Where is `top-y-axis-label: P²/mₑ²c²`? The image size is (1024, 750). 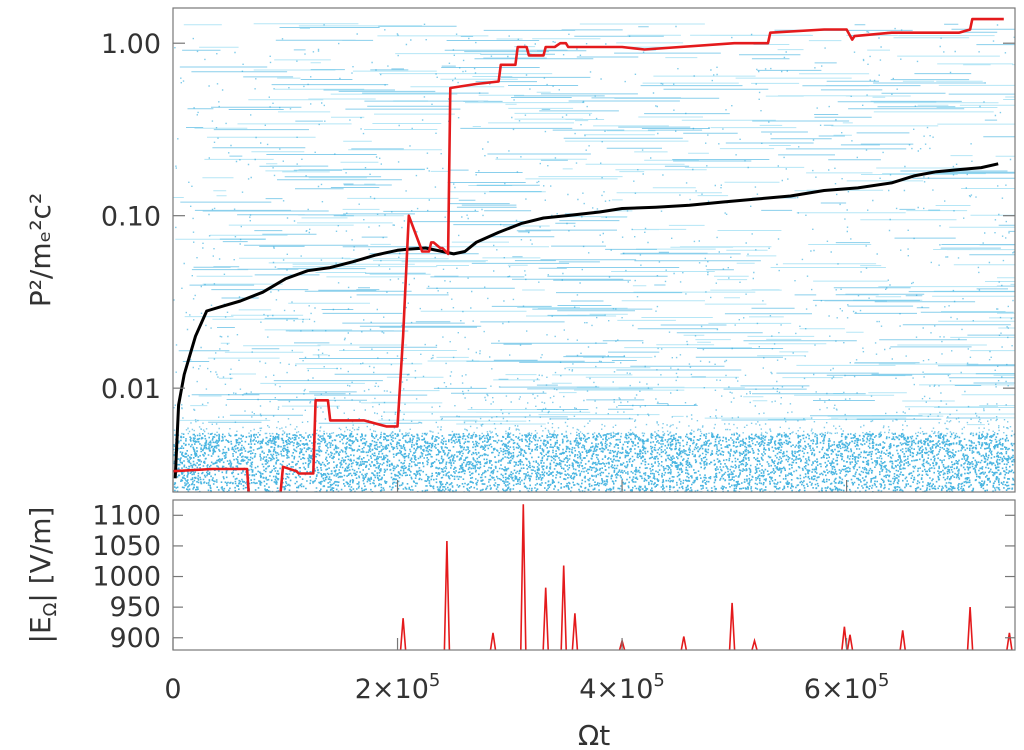
top-y-axis-label: P²/mₑ²c² is located at coordinates (40, 250).